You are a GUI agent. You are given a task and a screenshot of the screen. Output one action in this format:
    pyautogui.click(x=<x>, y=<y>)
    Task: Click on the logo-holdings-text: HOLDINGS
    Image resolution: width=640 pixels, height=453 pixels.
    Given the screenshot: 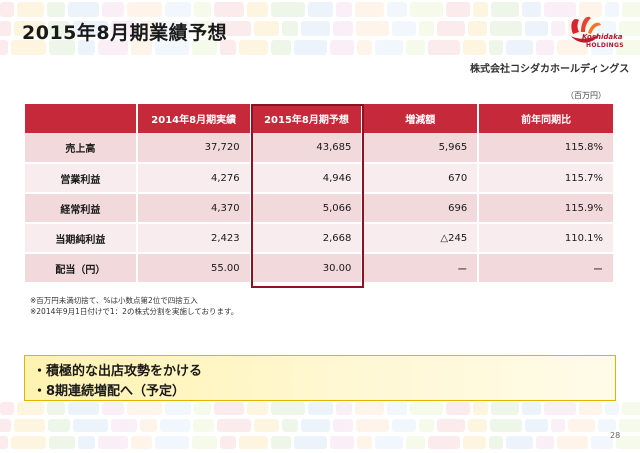 What is the action you would take?
    pyautogui.click(x=605, y=45)
    